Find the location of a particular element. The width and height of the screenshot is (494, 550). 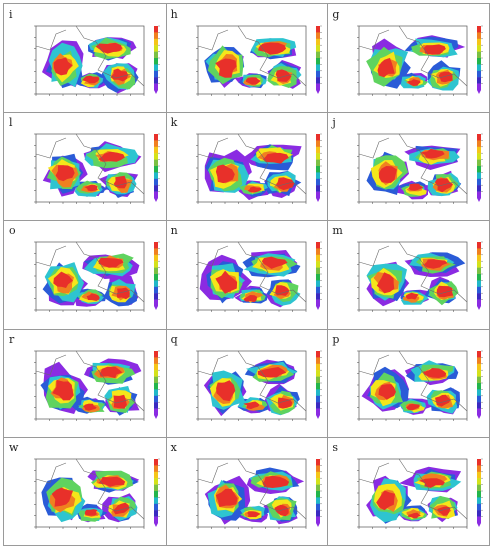

map-panel: w is located at coordinates (85, 491).